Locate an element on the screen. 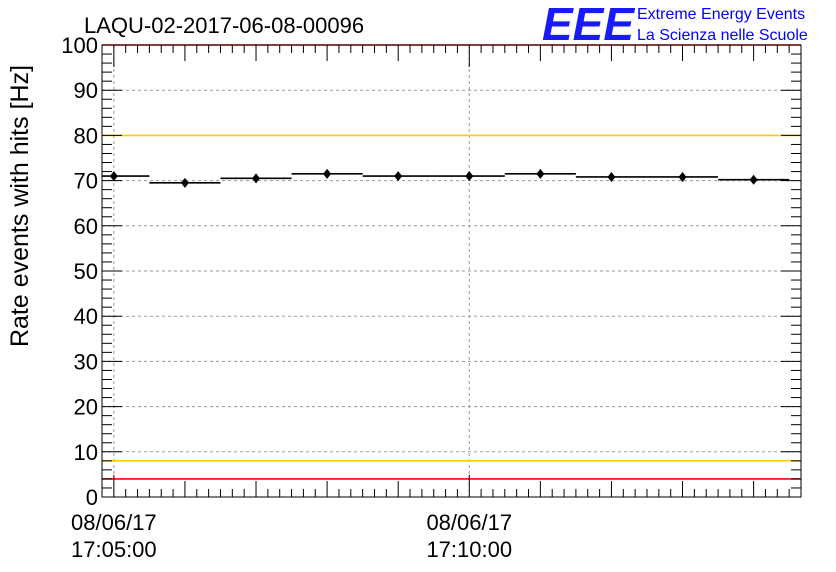 This screenshot has width=836, height=572. x-tick-time: 17:10:00 is located at coordinates (469, 549).